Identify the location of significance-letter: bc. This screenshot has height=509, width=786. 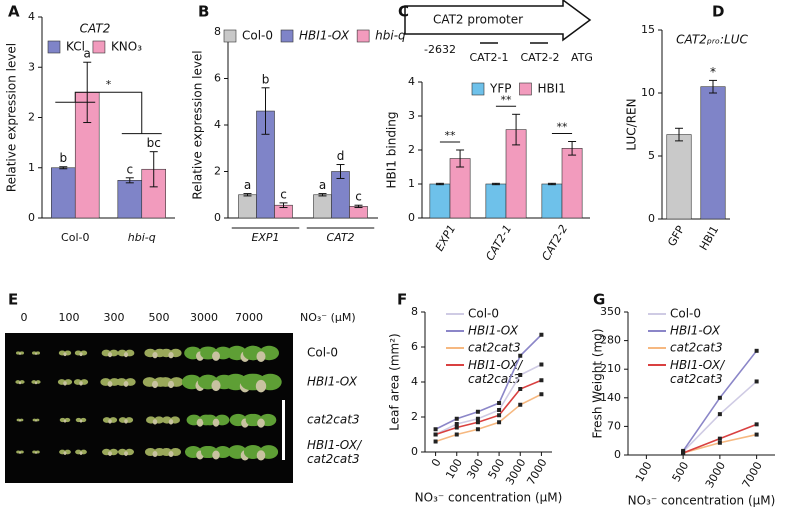
(154, 143).